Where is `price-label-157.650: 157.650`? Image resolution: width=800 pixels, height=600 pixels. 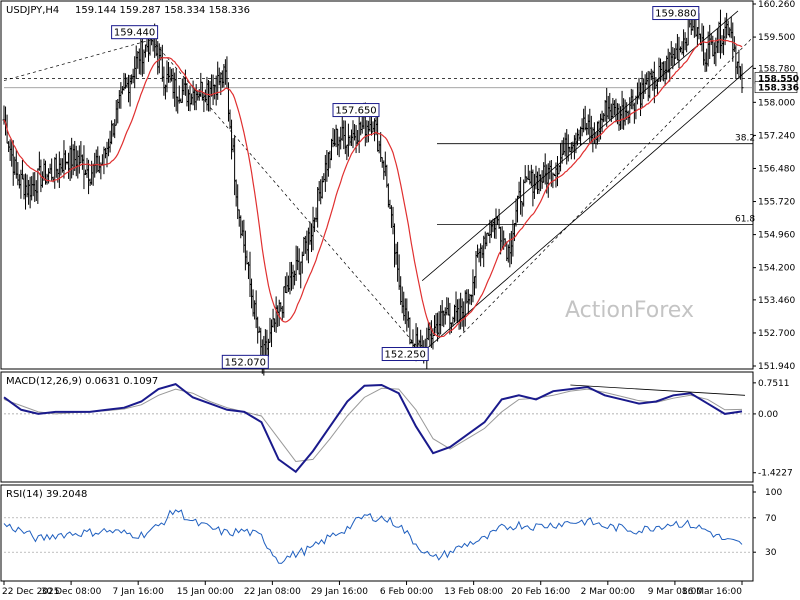 price-label-157.650: 157.650 is located at coordinates (356, 110).